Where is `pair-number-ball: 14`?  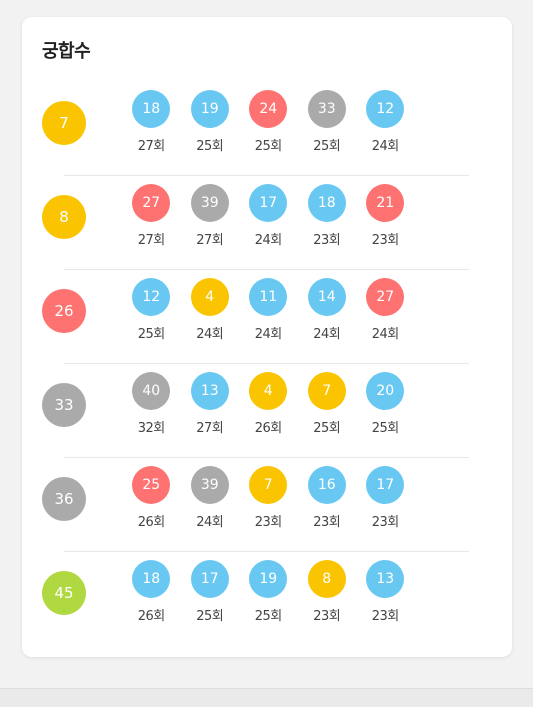 pair-number-ball: 14 is located at coordinates (326, 297).